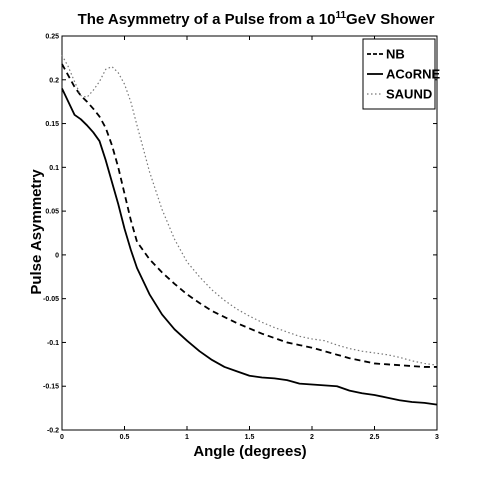  What do you see at coordinates (413, 74) in the screenshot?
I see `legend-label-acorne: ACoRNE` at bounding box center [413, 74].